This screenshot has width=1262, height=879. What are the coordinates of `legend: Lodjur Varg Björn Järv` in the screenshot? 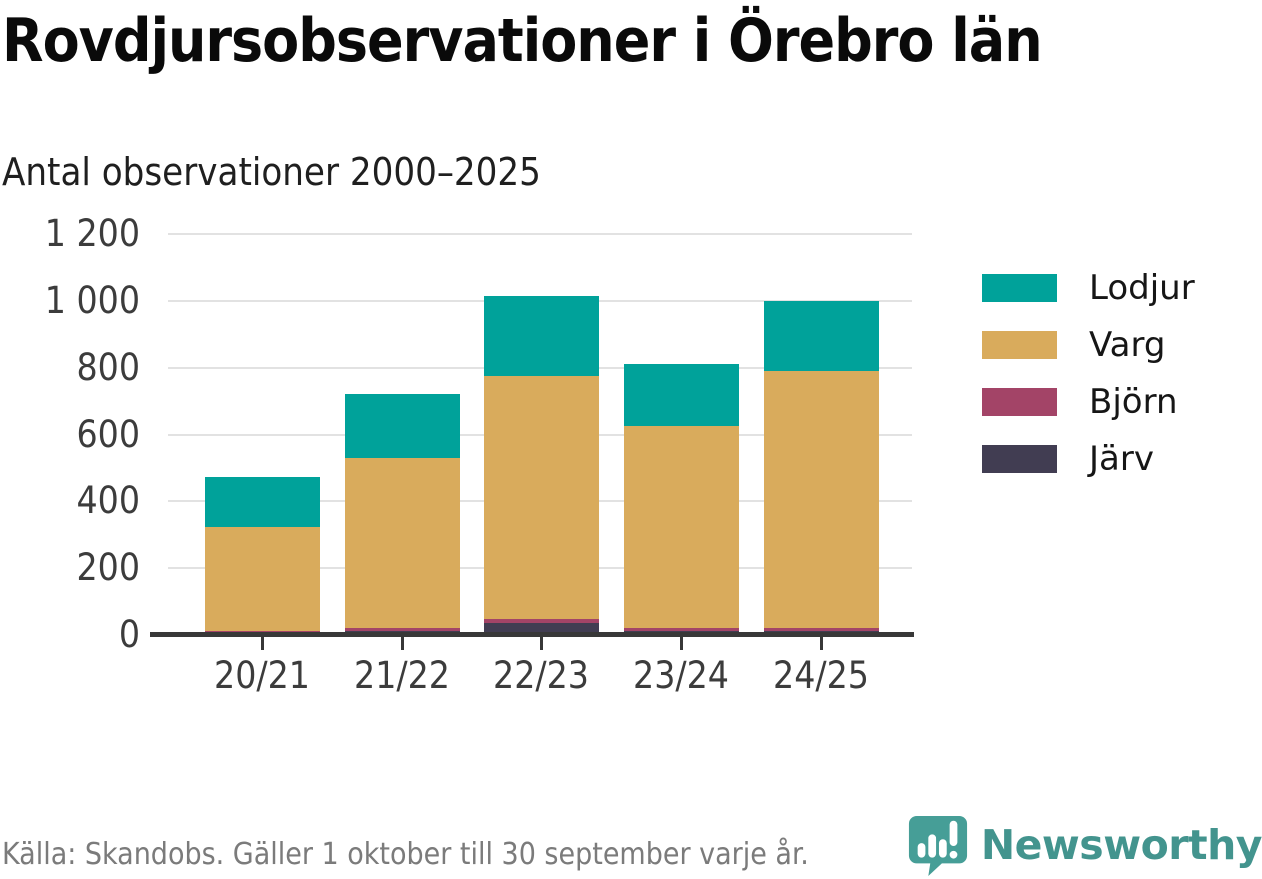 It's located at (1088, 385).